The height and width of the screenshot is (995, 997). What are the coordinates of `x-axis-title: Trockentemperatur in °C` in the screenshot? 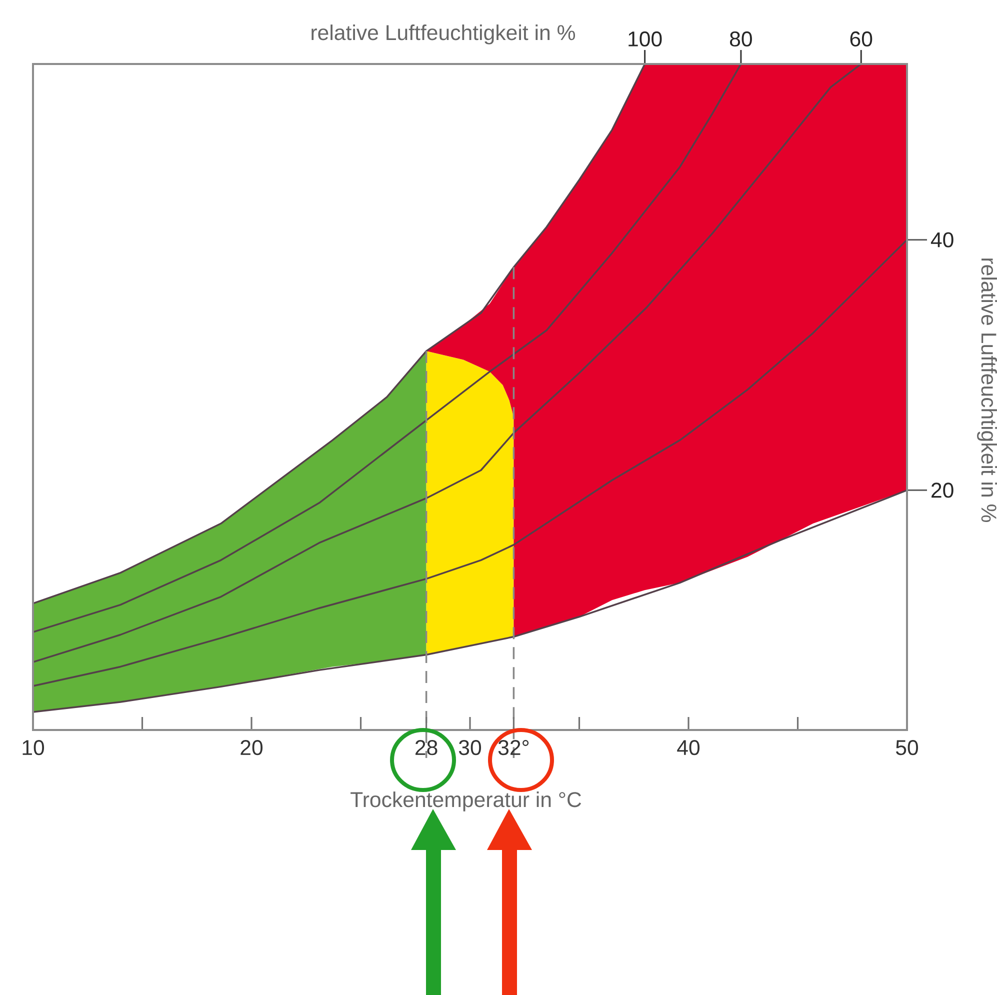 It's located at (466, 802).